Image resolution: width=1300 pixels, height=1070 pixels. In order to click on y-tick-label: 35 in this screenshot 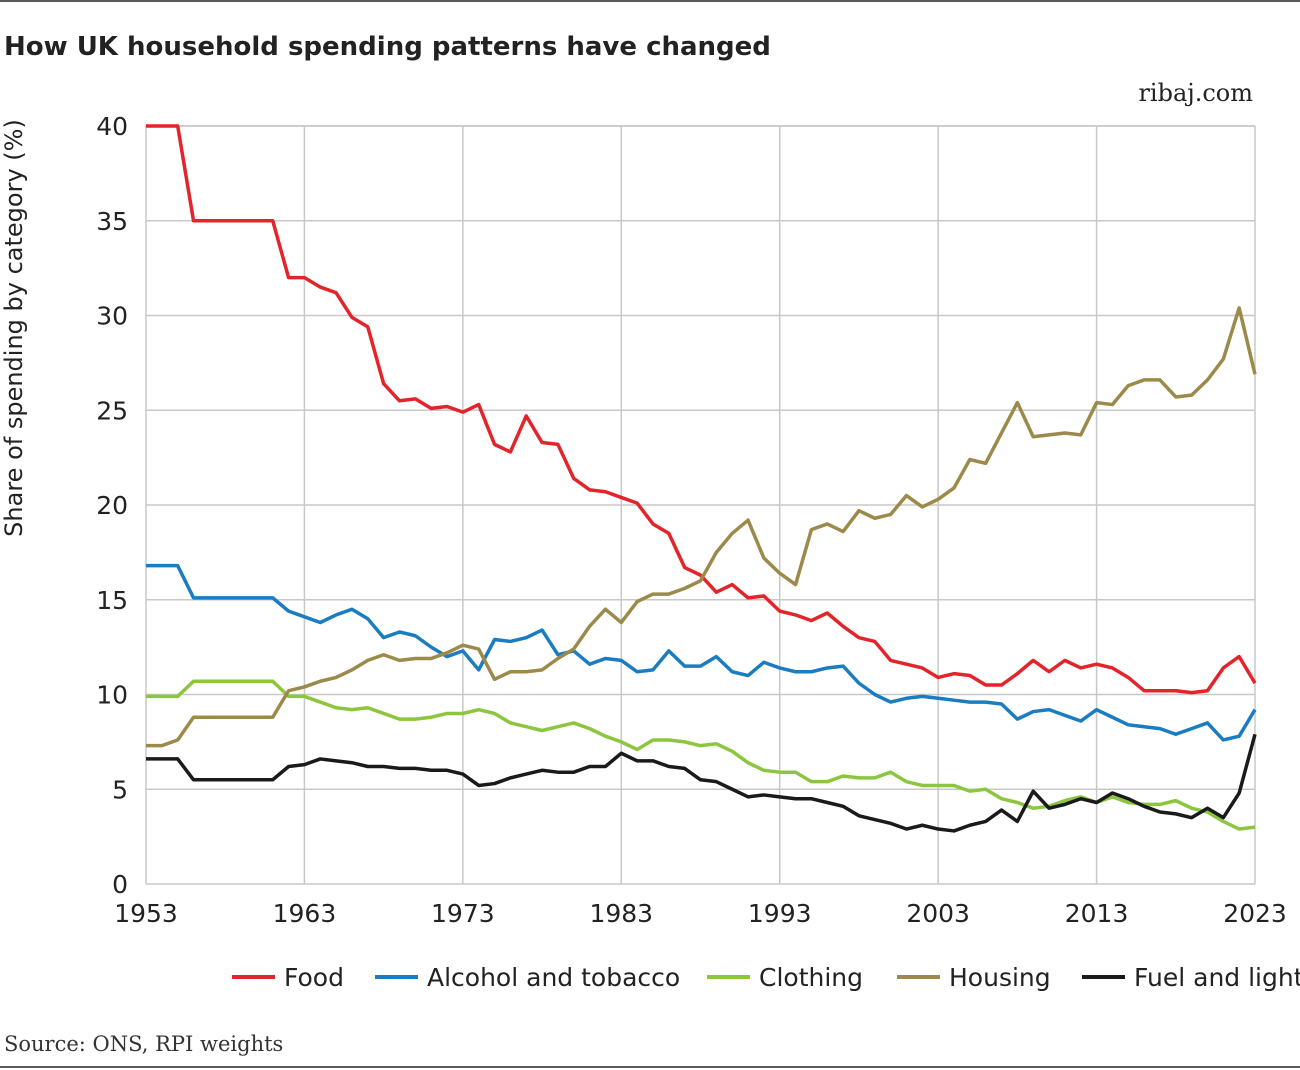, I will do `click(112, 221)`.